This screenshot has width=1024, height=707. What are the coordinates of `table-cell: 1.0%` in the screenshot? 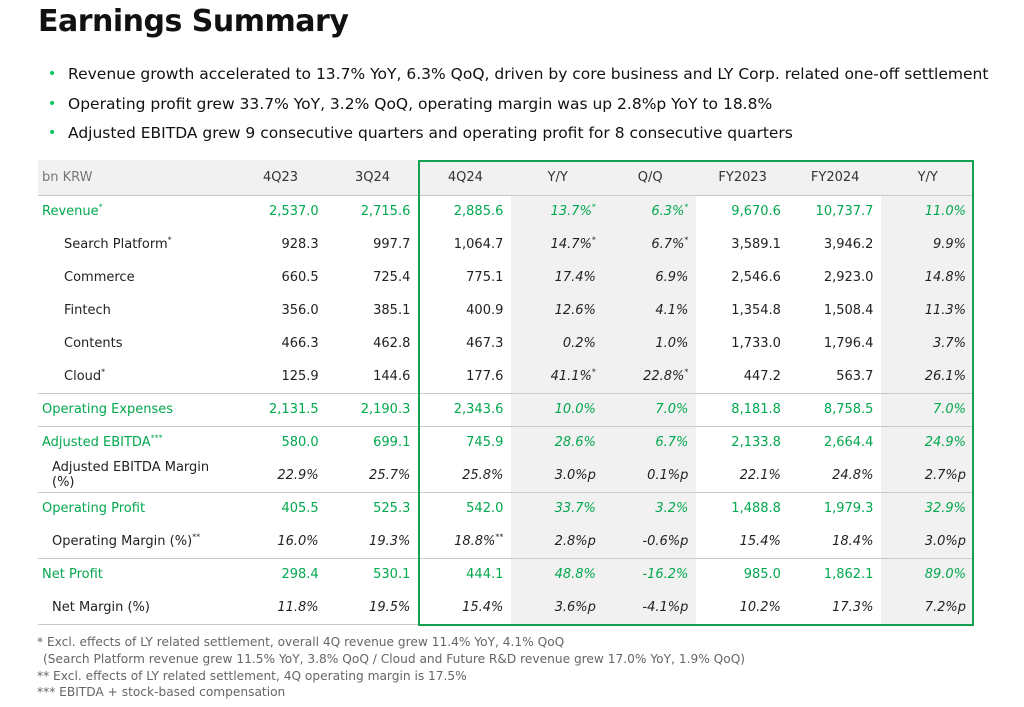 It's located at (650, 343).